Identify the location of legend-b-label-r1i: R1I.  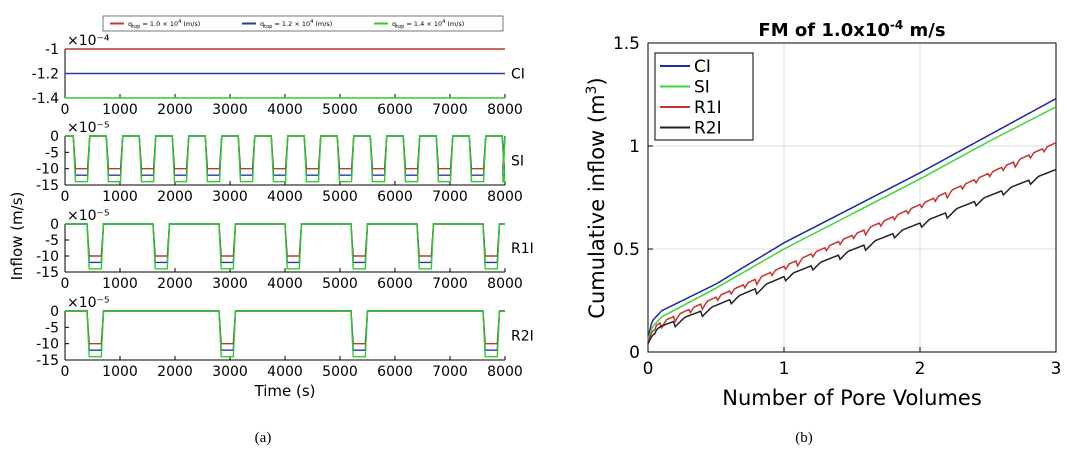
(708, 108).